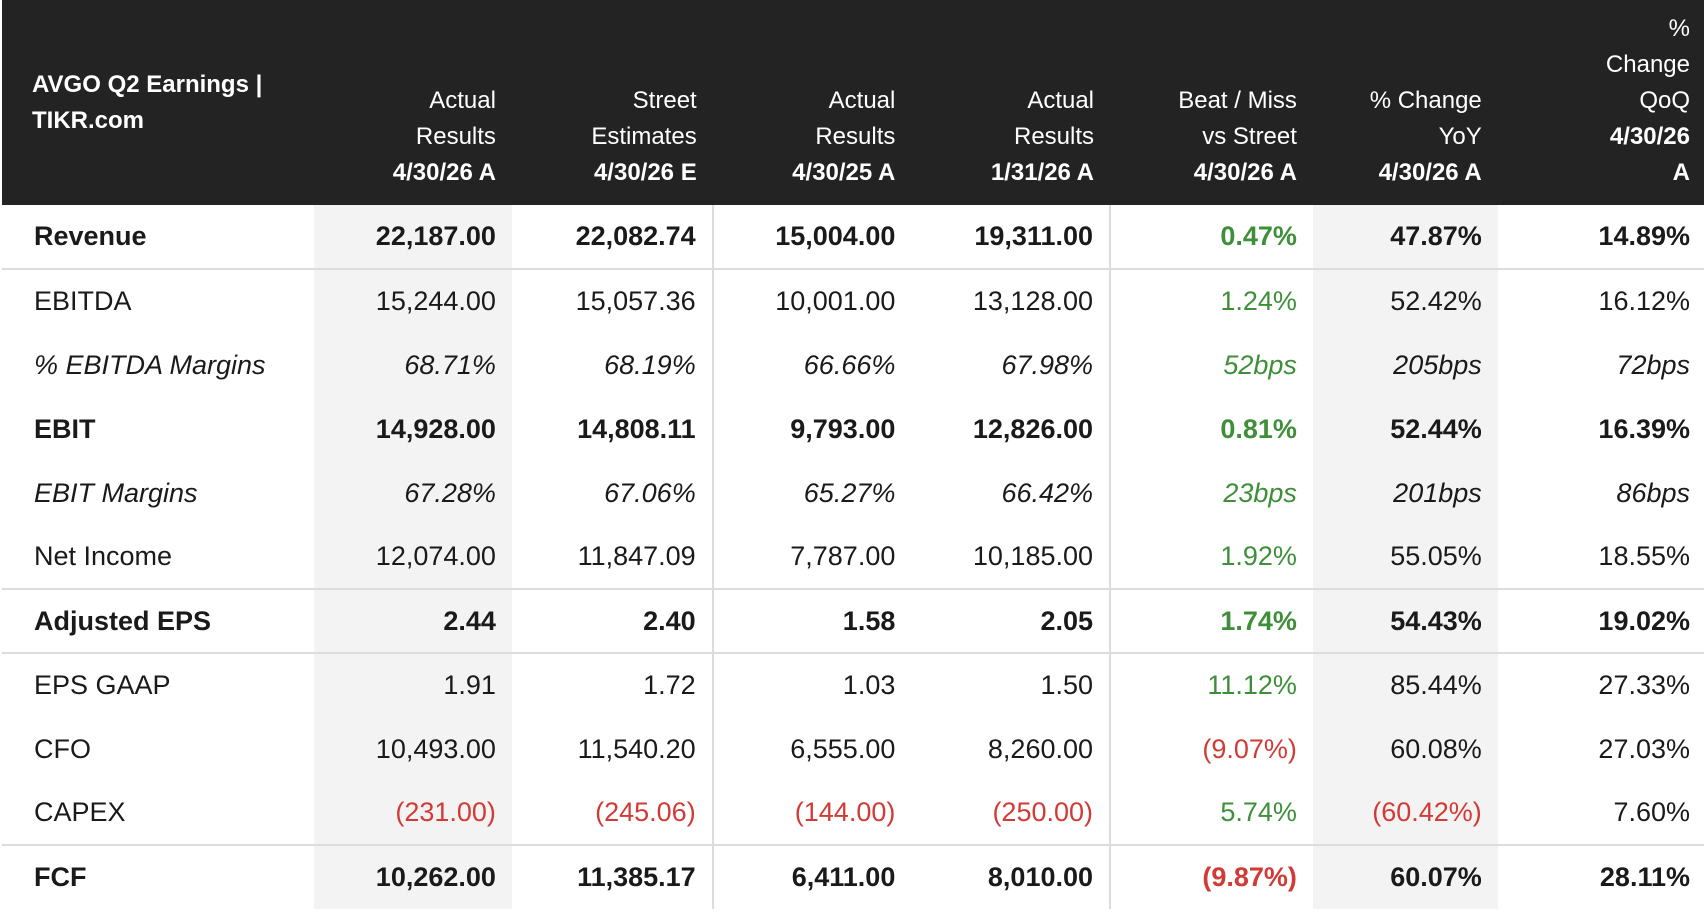 This screenshot has height=918, width=1704. I want to click on row-label: CFO, so click(62, 748).